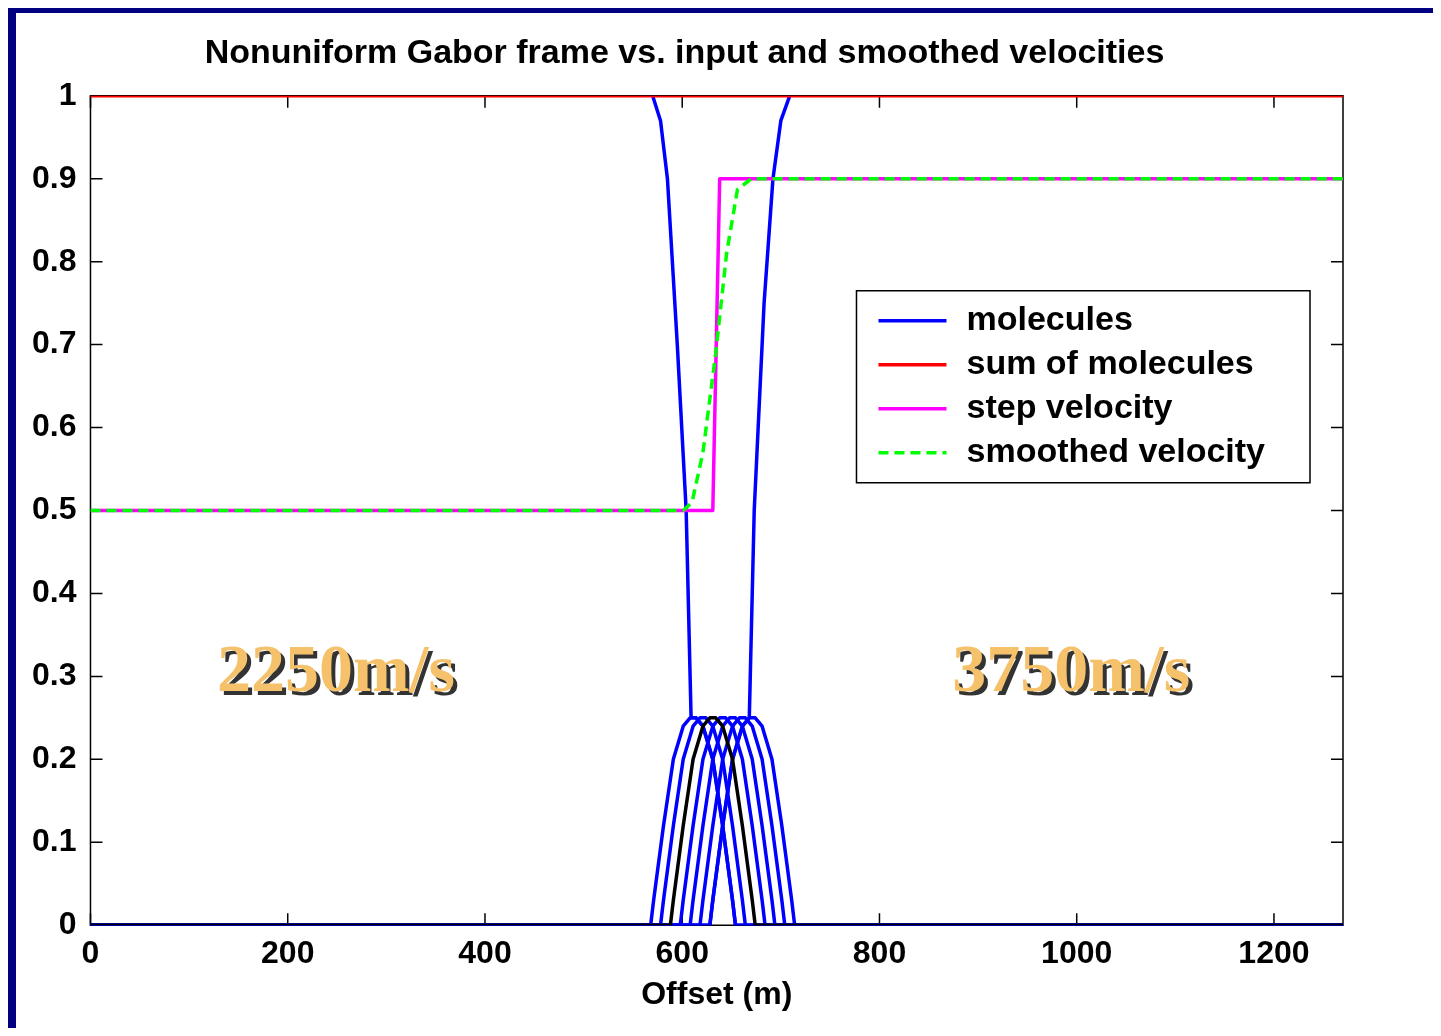 Image resolution: width=1441 pixels, height=1036 pixels. What do you see at coordinates (1116, 450) in the screenshot?
I see `legend-label: smoothed velocity` at bounding box center [1116, 450].